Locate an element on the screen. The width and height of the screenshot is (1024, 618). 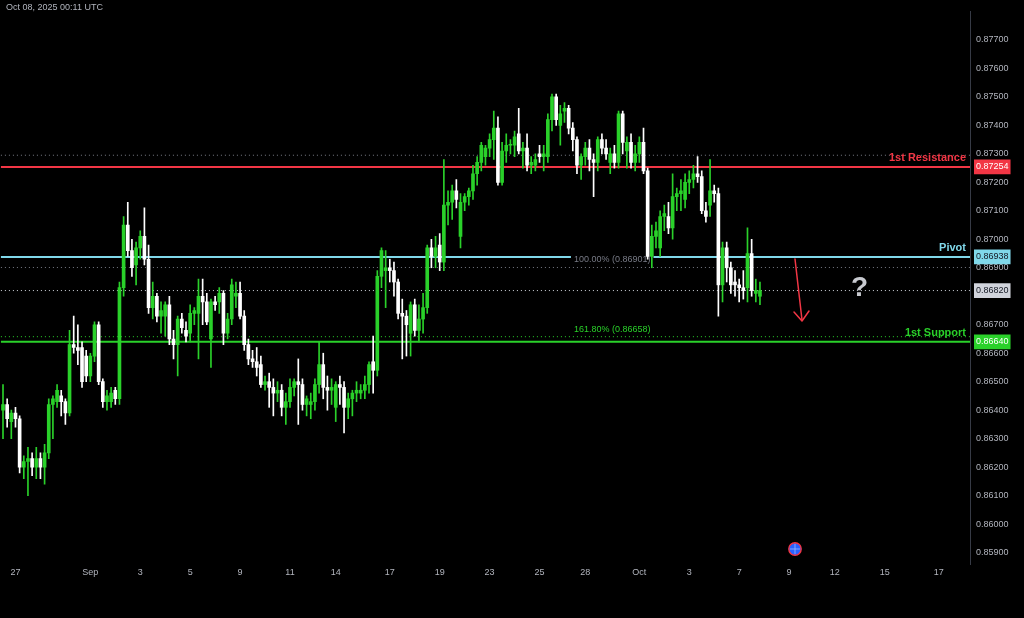
x-tick-label: 28 is located at coordinates (585, 571).